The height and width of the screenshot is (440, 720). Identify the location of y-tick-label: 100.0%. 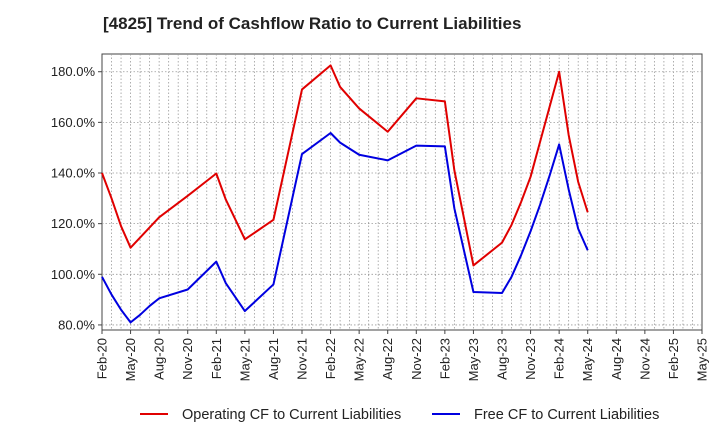
(73, 274).